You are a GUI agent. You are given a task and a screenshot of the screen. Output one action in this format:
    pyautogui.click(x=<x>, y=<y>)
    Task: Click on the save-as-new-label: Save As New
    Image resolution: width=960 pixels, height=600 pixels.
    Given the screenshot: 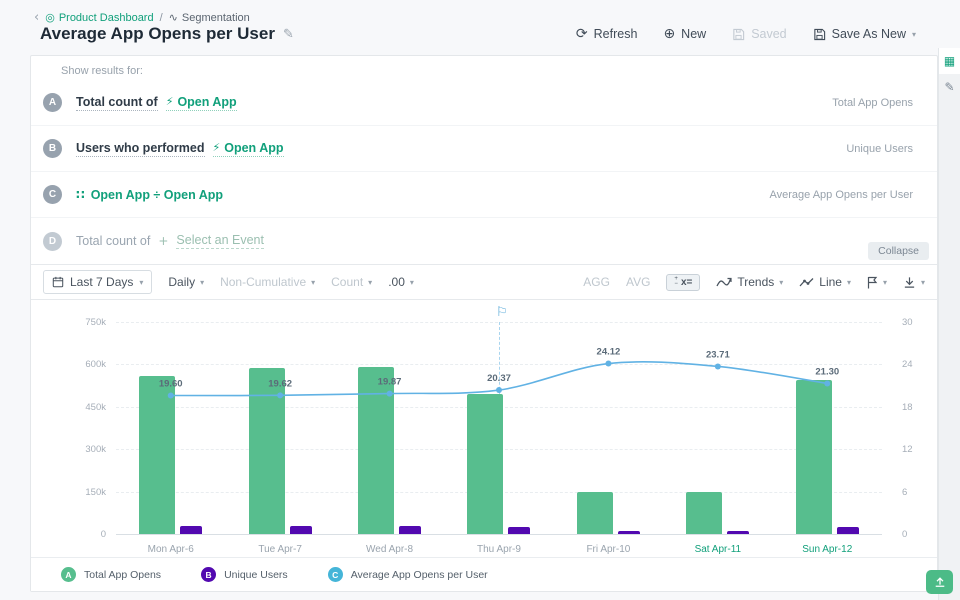 What is the action you would take?
    pyautogui.click(x=868, y=34)
    